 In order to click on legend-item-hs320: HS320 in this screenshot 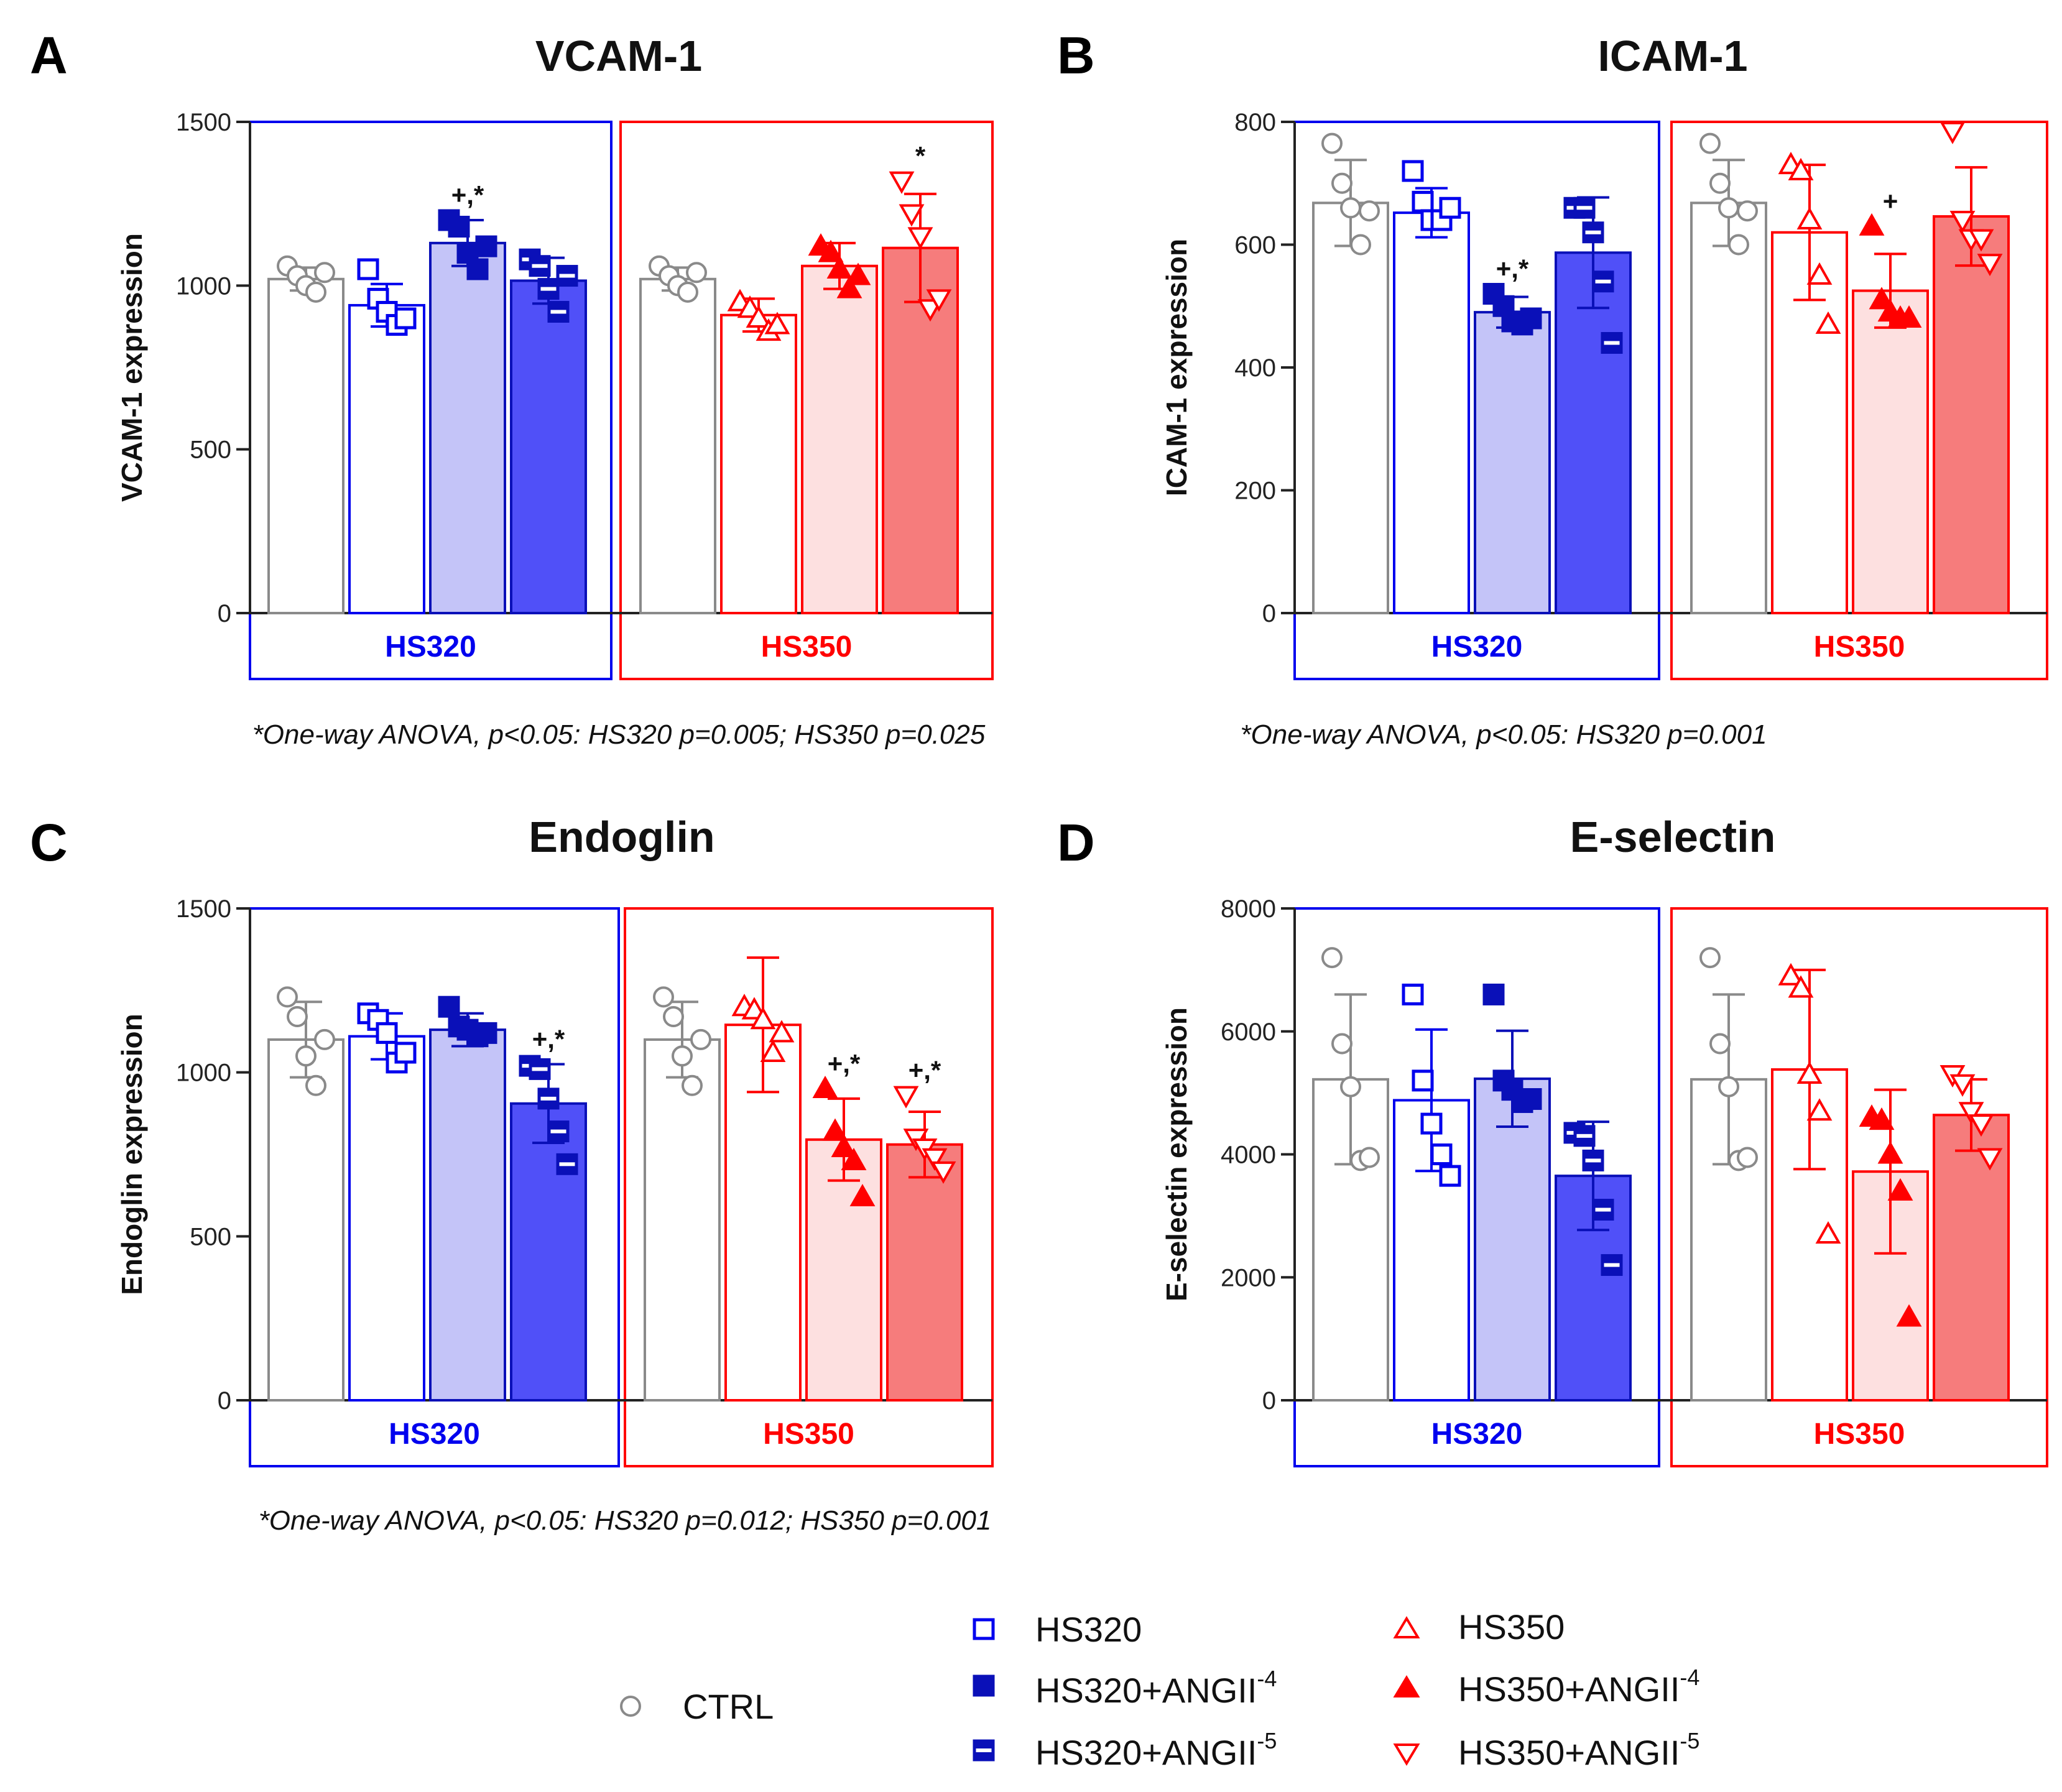, I will do `click(1057, 1629)`.